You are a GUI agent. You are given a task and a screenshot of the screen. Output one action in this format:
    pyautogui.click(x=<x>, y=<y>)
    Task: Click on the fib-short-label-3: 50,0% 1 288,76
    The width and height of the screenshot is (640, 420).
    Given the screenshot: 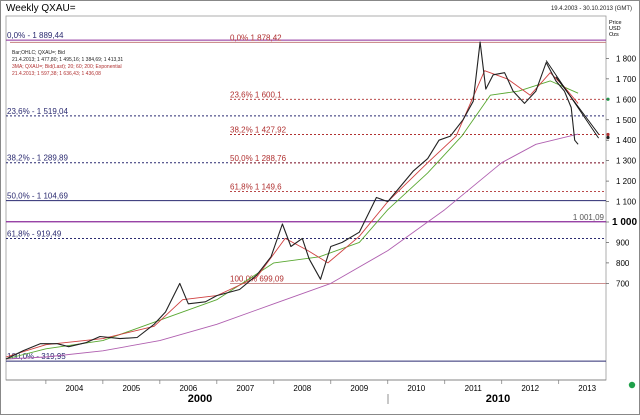 What is the action you would take?
    pyautogui.click(x=258, y=158)
    